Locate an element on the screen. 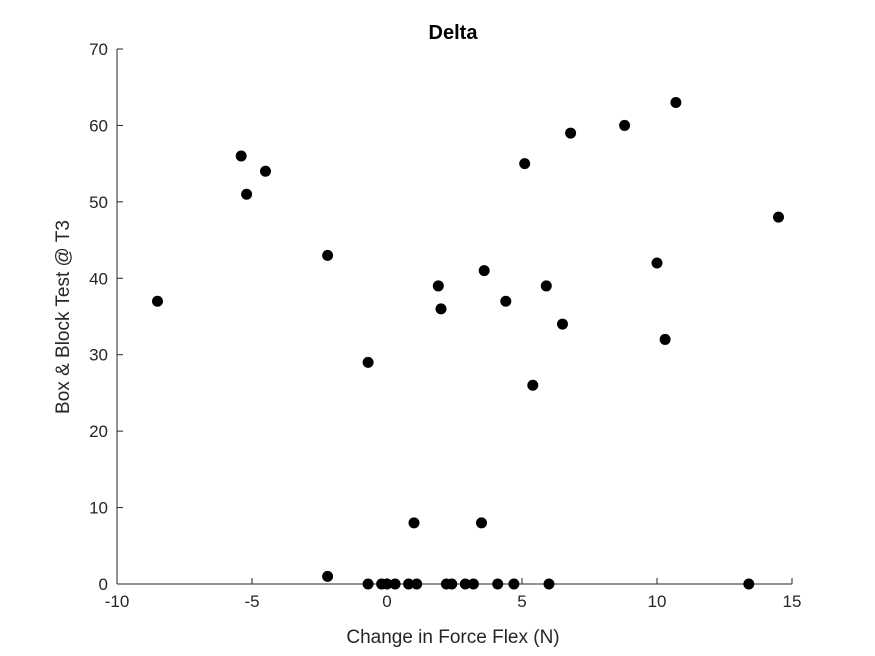 The height and width of the screenshot is (656, 875). y-axis-label: Box & Block Test @ T3 is located at coordinates (63, 317).